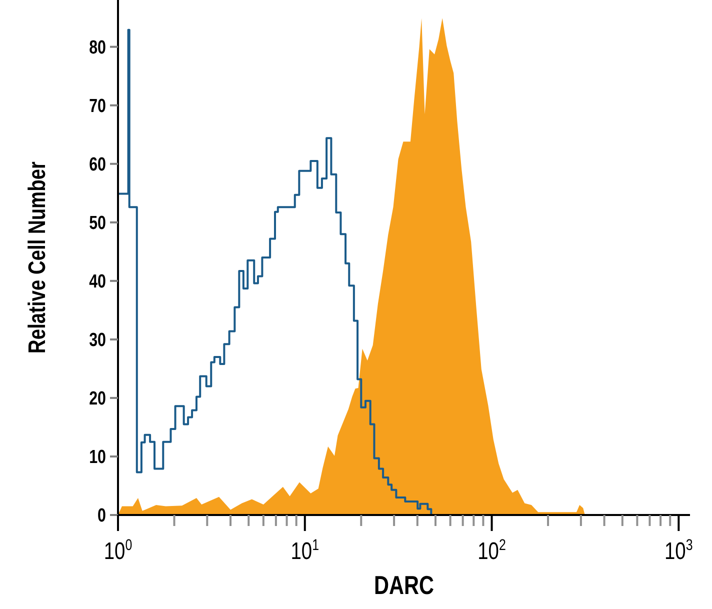 The image size is (712, 609). What do you see at coordinates (97, 339) in the screenshot?
I see `y-tick-label: 30` at bounding box center [97, 339].